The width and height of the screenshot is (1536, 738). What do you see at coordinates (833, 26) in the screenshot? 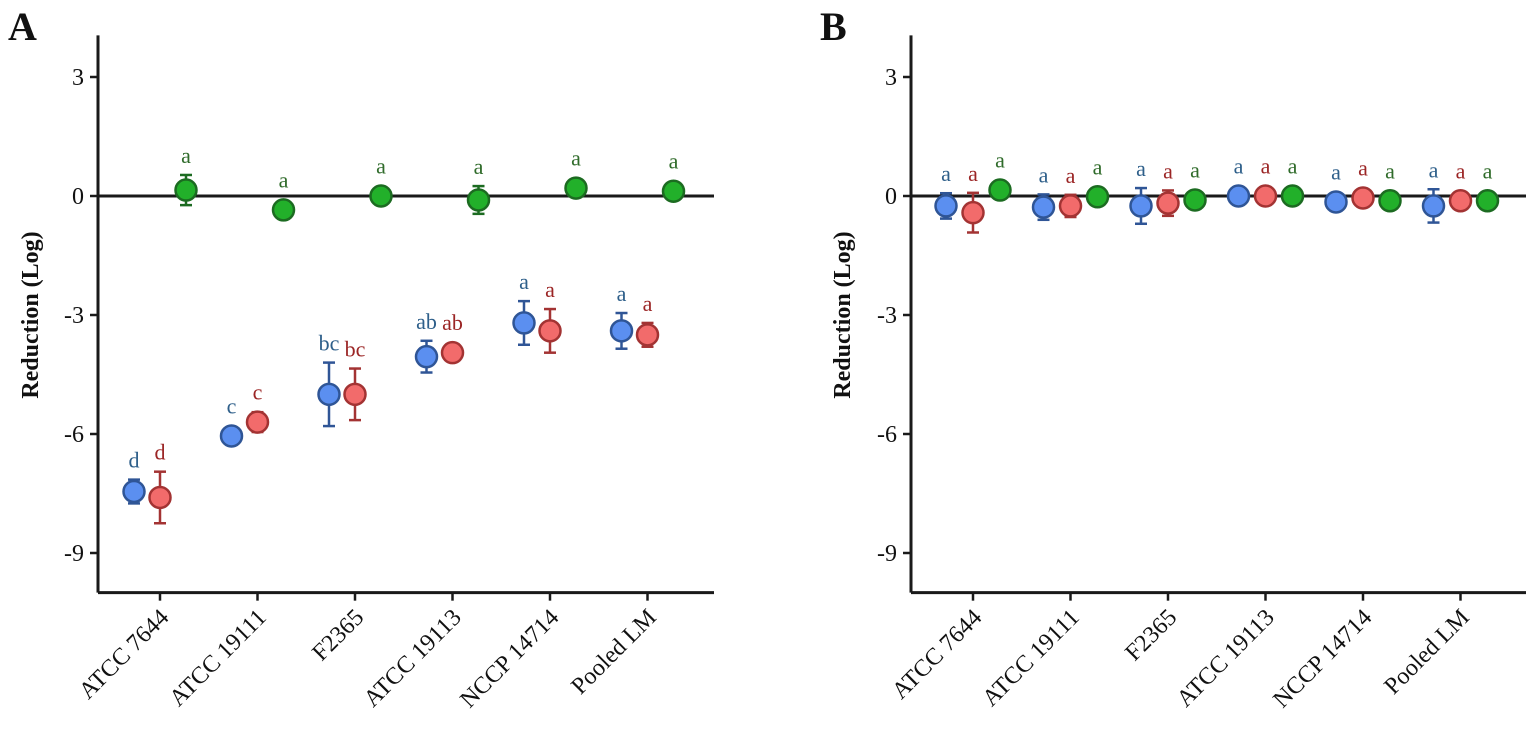
I see `panel-label: B` at bounding box center [833, 26].